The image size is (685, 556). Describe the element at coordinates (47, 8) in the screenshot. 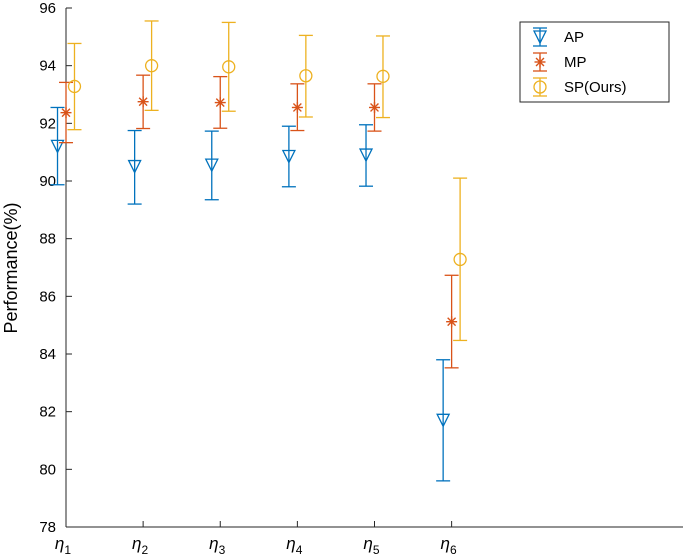

I see `y-tick-label: 96` at that location.